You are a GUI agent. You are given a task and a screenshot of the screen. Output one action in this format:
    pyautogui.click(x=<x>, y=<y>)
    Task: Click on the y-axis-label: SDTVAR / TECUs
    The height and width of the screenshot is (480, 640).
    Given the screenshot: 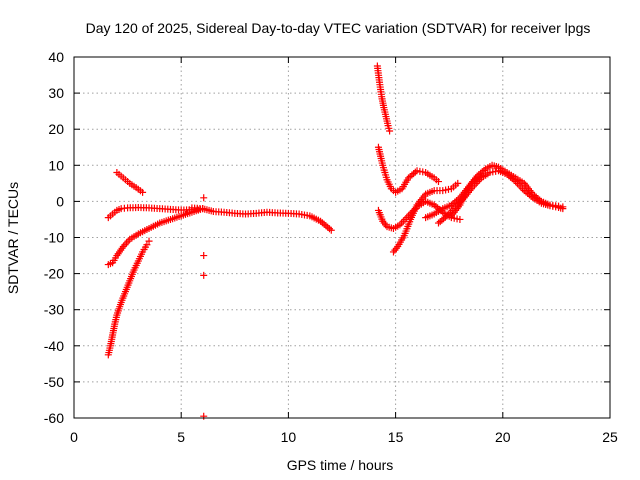 What is the action you would take?
    pyautogui.click(x=13, y=238)
    